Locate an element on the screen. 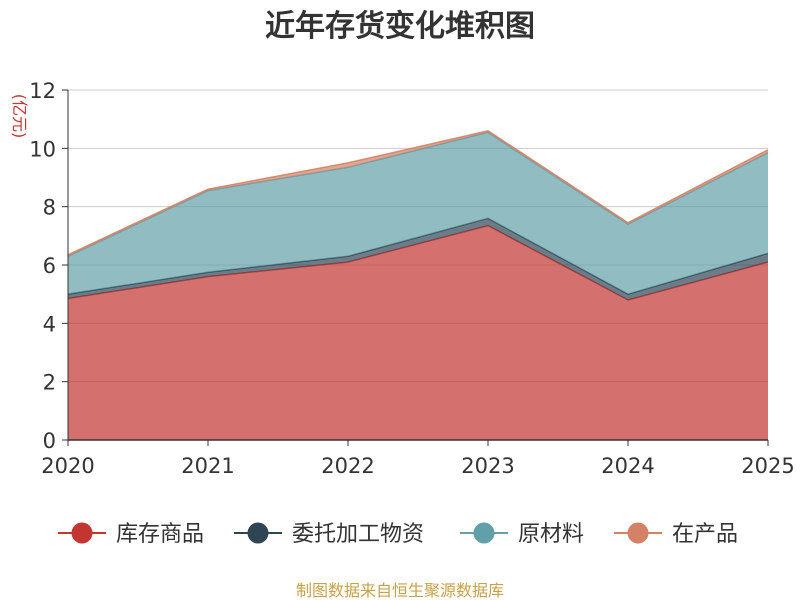 This screenshot has height=600, width=800. legend-item: 委托加工物资 is located at coordinates (329, 534).